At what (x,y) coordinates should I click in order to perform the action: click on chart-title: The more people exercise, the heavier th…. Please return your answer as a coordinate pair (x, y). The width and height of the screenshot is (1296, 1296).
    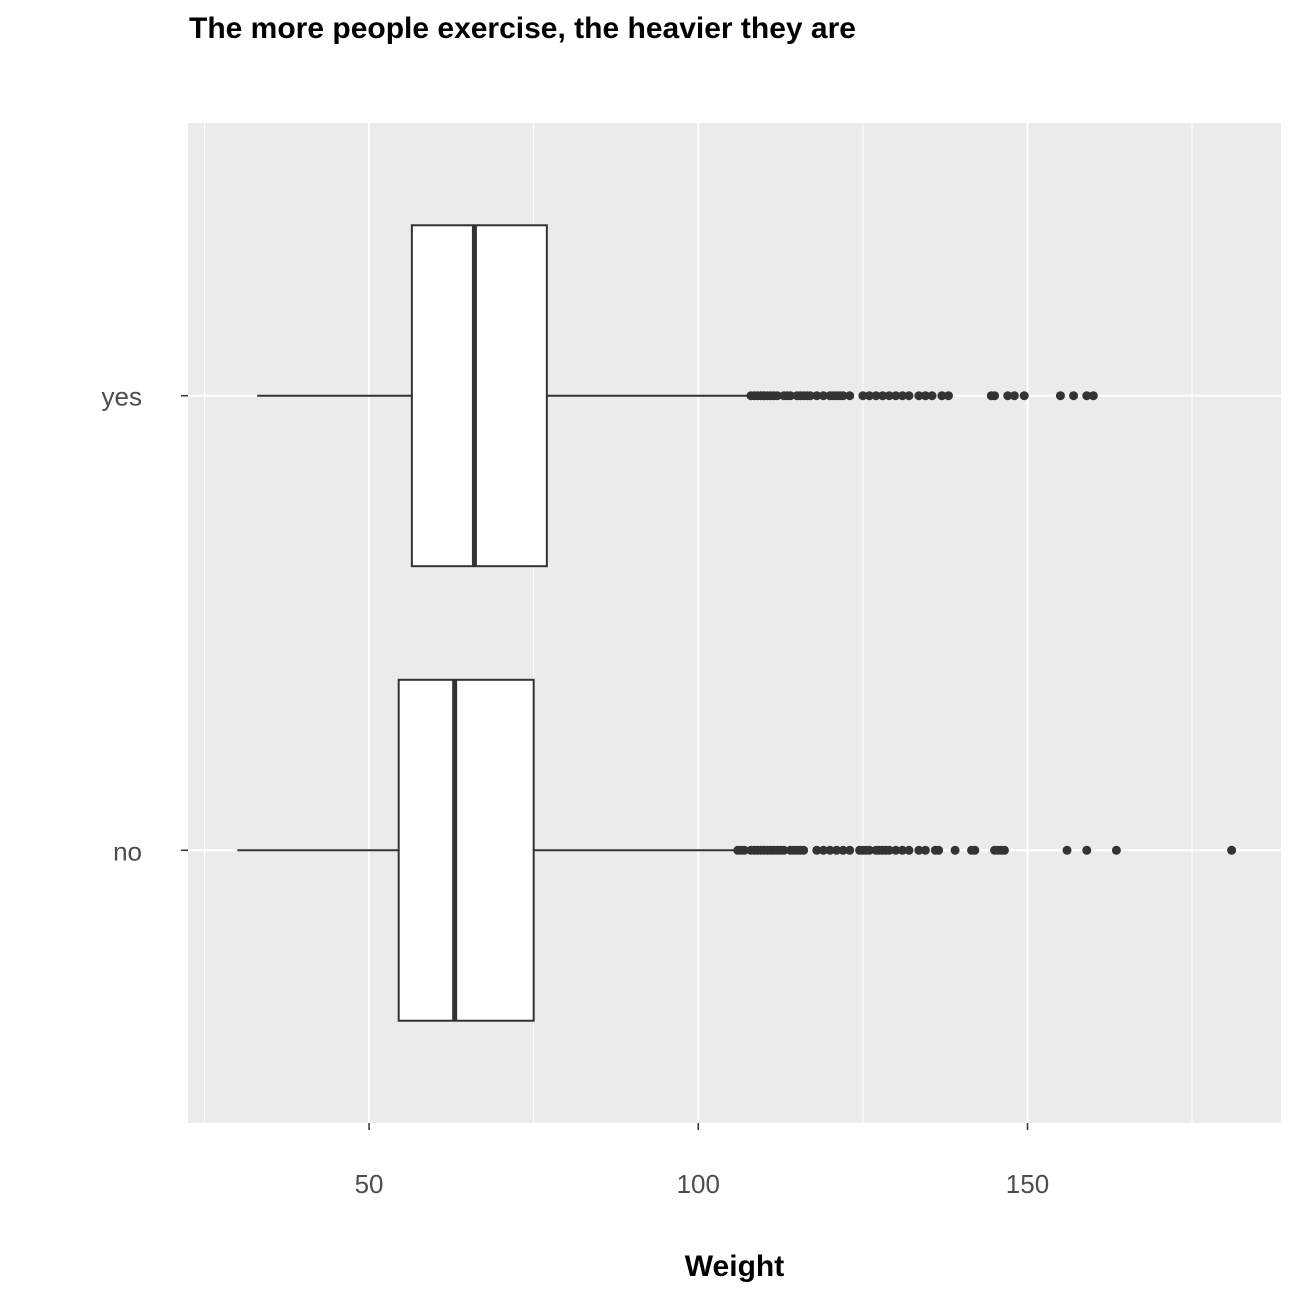
    Looking at the image, I should click on (522, 28).